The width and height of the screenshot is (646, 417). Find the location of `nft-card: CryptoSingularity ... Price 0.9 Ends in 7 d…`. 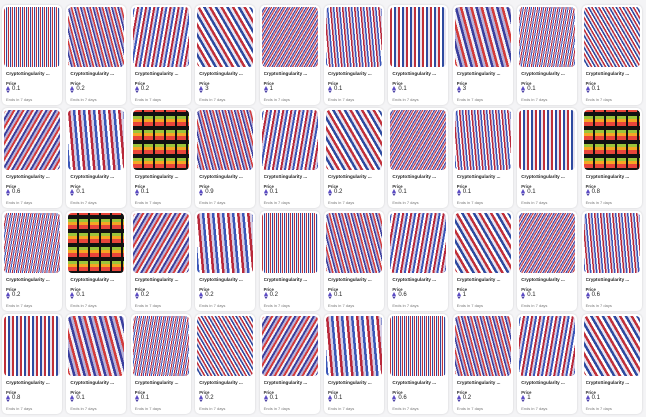

nft-card: CryptoSingularity ... Price 0.9 Ends in 7 d… is located at coordinates (225, 158).